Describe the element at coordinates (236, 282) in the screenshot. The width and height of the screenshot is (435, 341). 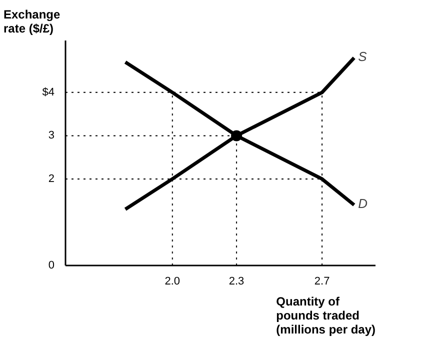
I see `x-tick-label: 2.3` at that location.